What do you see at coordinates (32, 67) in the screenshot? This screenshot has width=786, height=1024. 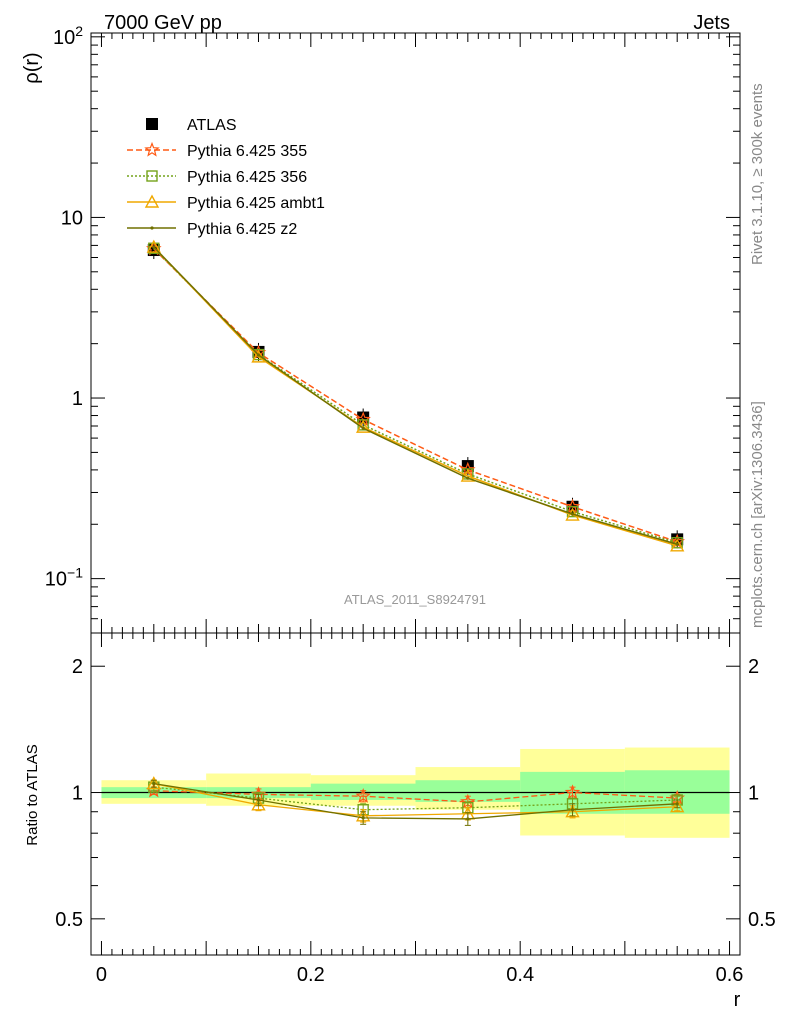 I see `main-ylabel: ρ(r)` at bounding box center [32, 67].